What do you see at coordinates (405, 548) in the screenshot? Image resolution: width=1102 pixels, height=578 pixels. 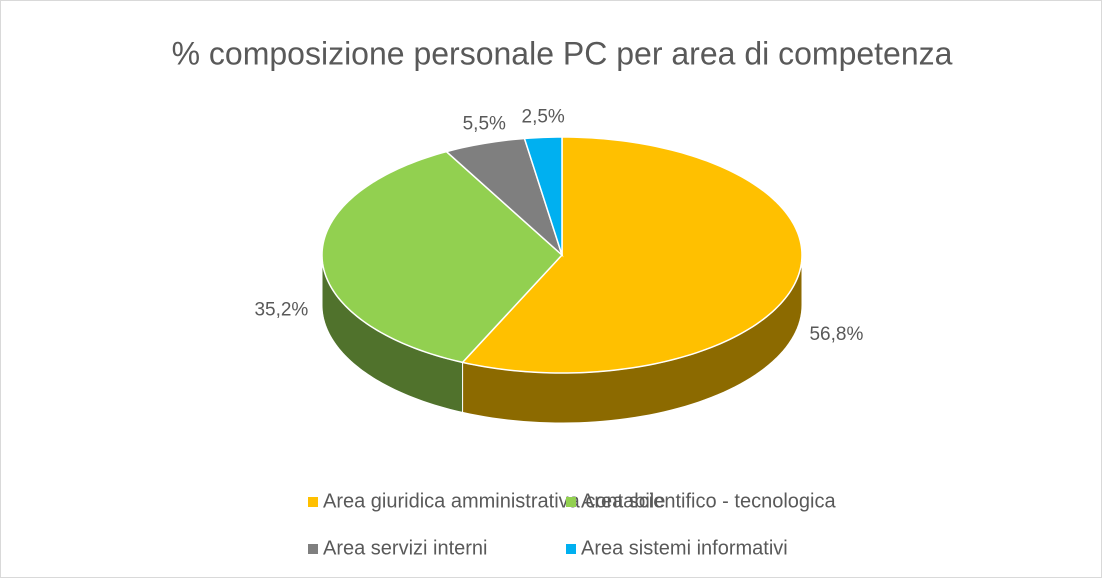 I see `legend-label: Area servizi interni` at bounding box center [405, 548].